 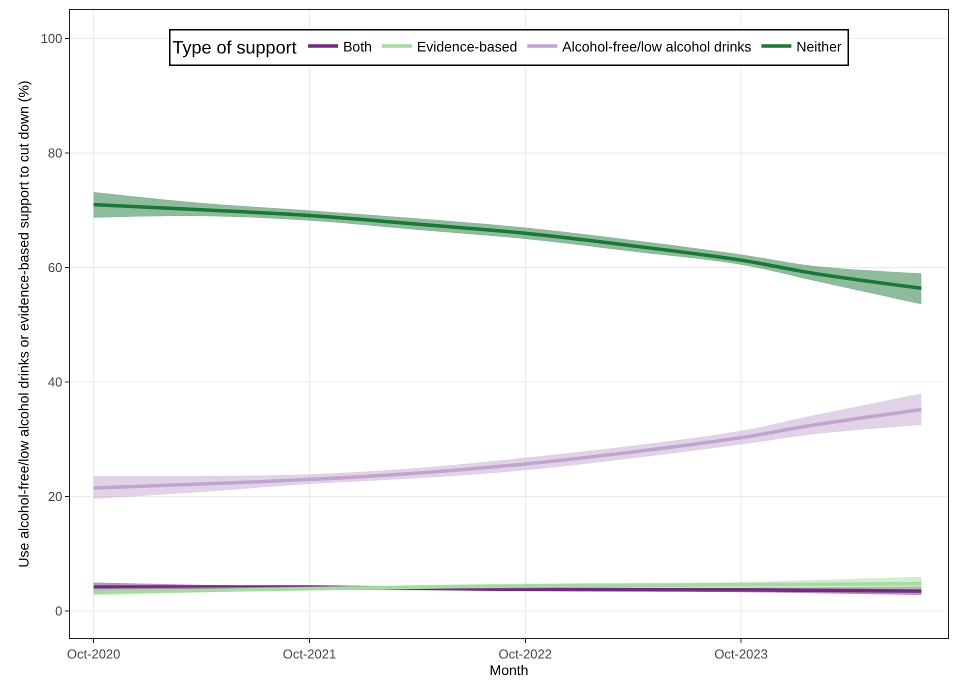 I want to click on legend-title: Type of support, so click(x=234, y=48).